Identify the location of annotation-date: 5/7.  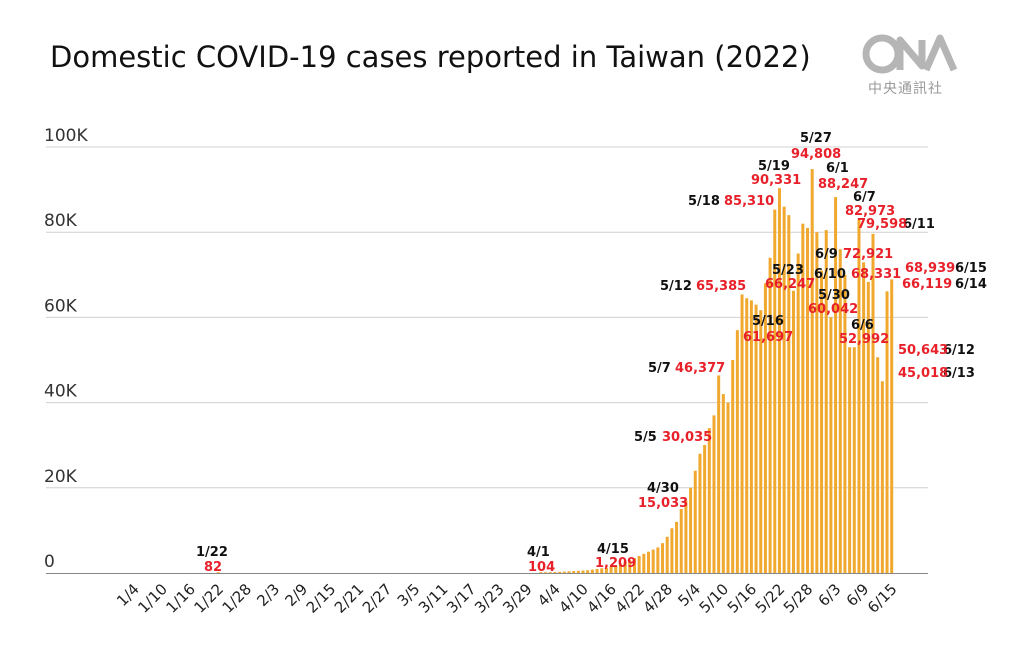
(659, 368).